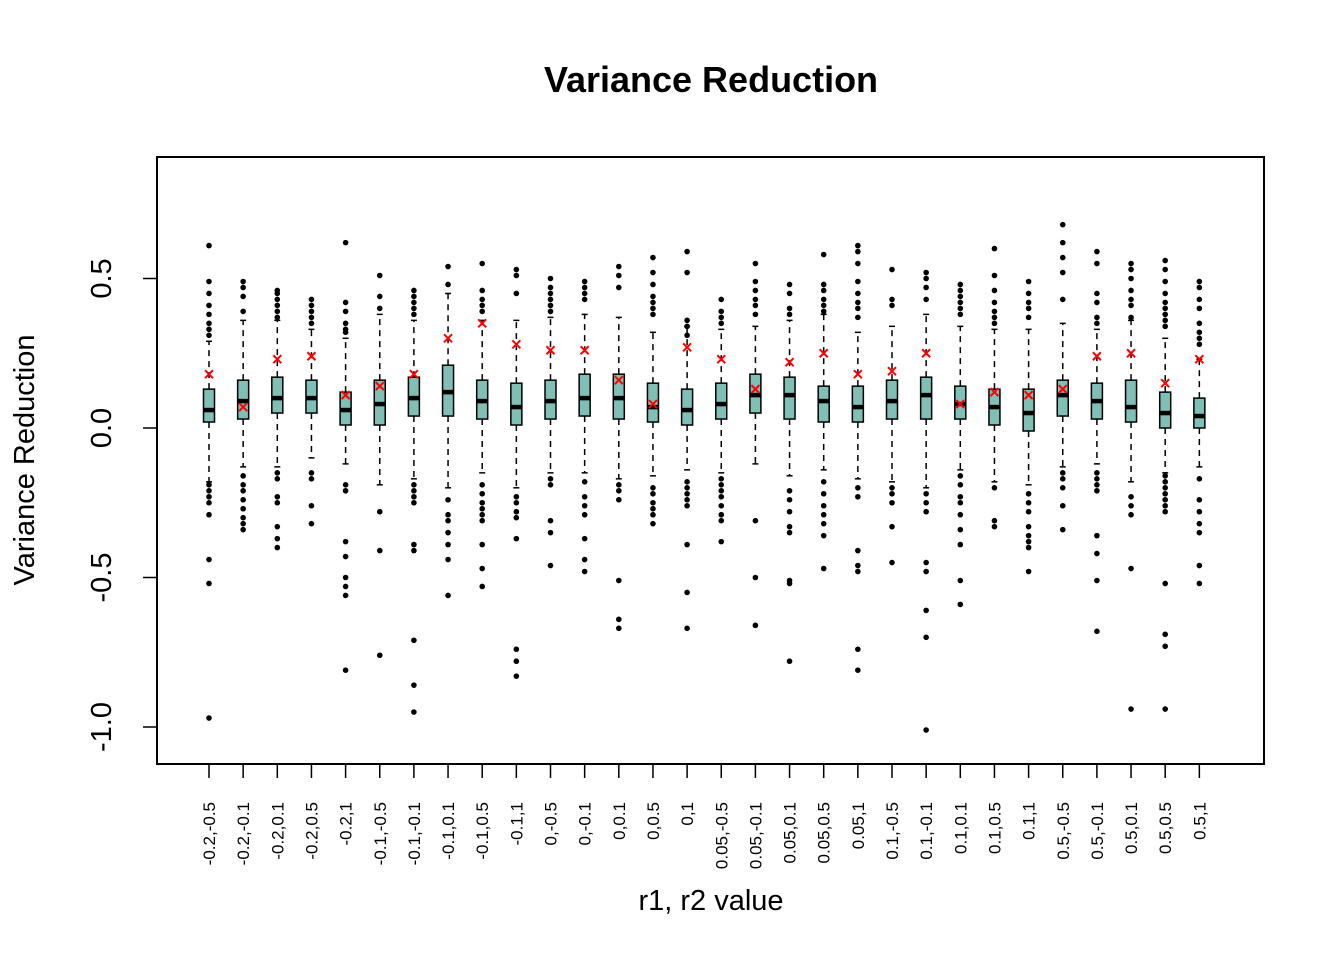 The image size is (1344, 960). I want to click on y-tick-label: -0.5, so click(102, 578).